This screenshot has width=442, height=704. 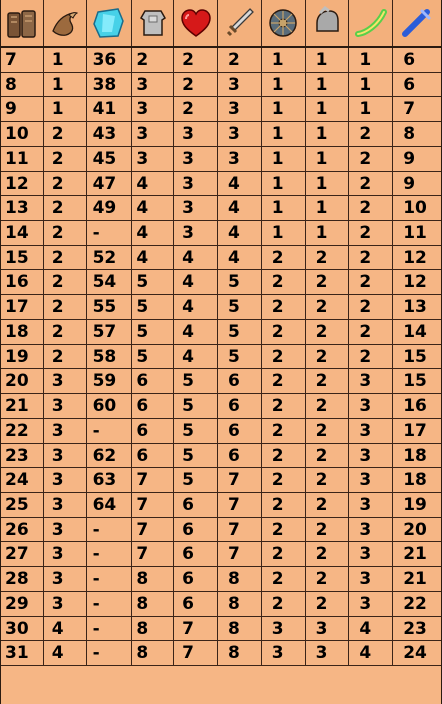 I want to click on table-row: 7 1 36 2 2 2 1 1 1 6, so click(x=221, y=60).